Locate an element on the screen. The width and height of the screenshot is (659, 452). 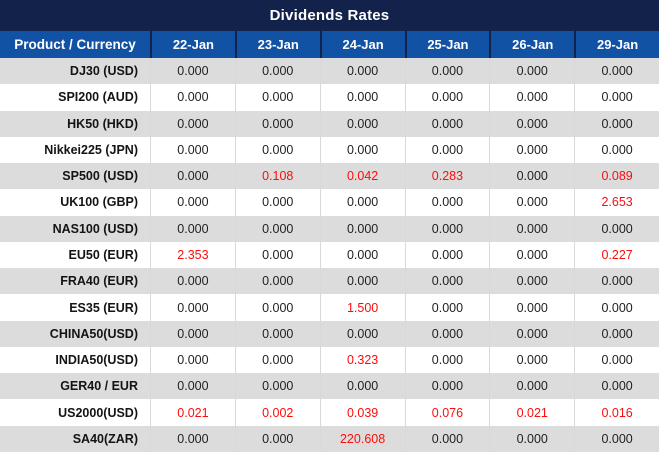
value-cell: 0.227 is located at coordinates (616, 255).